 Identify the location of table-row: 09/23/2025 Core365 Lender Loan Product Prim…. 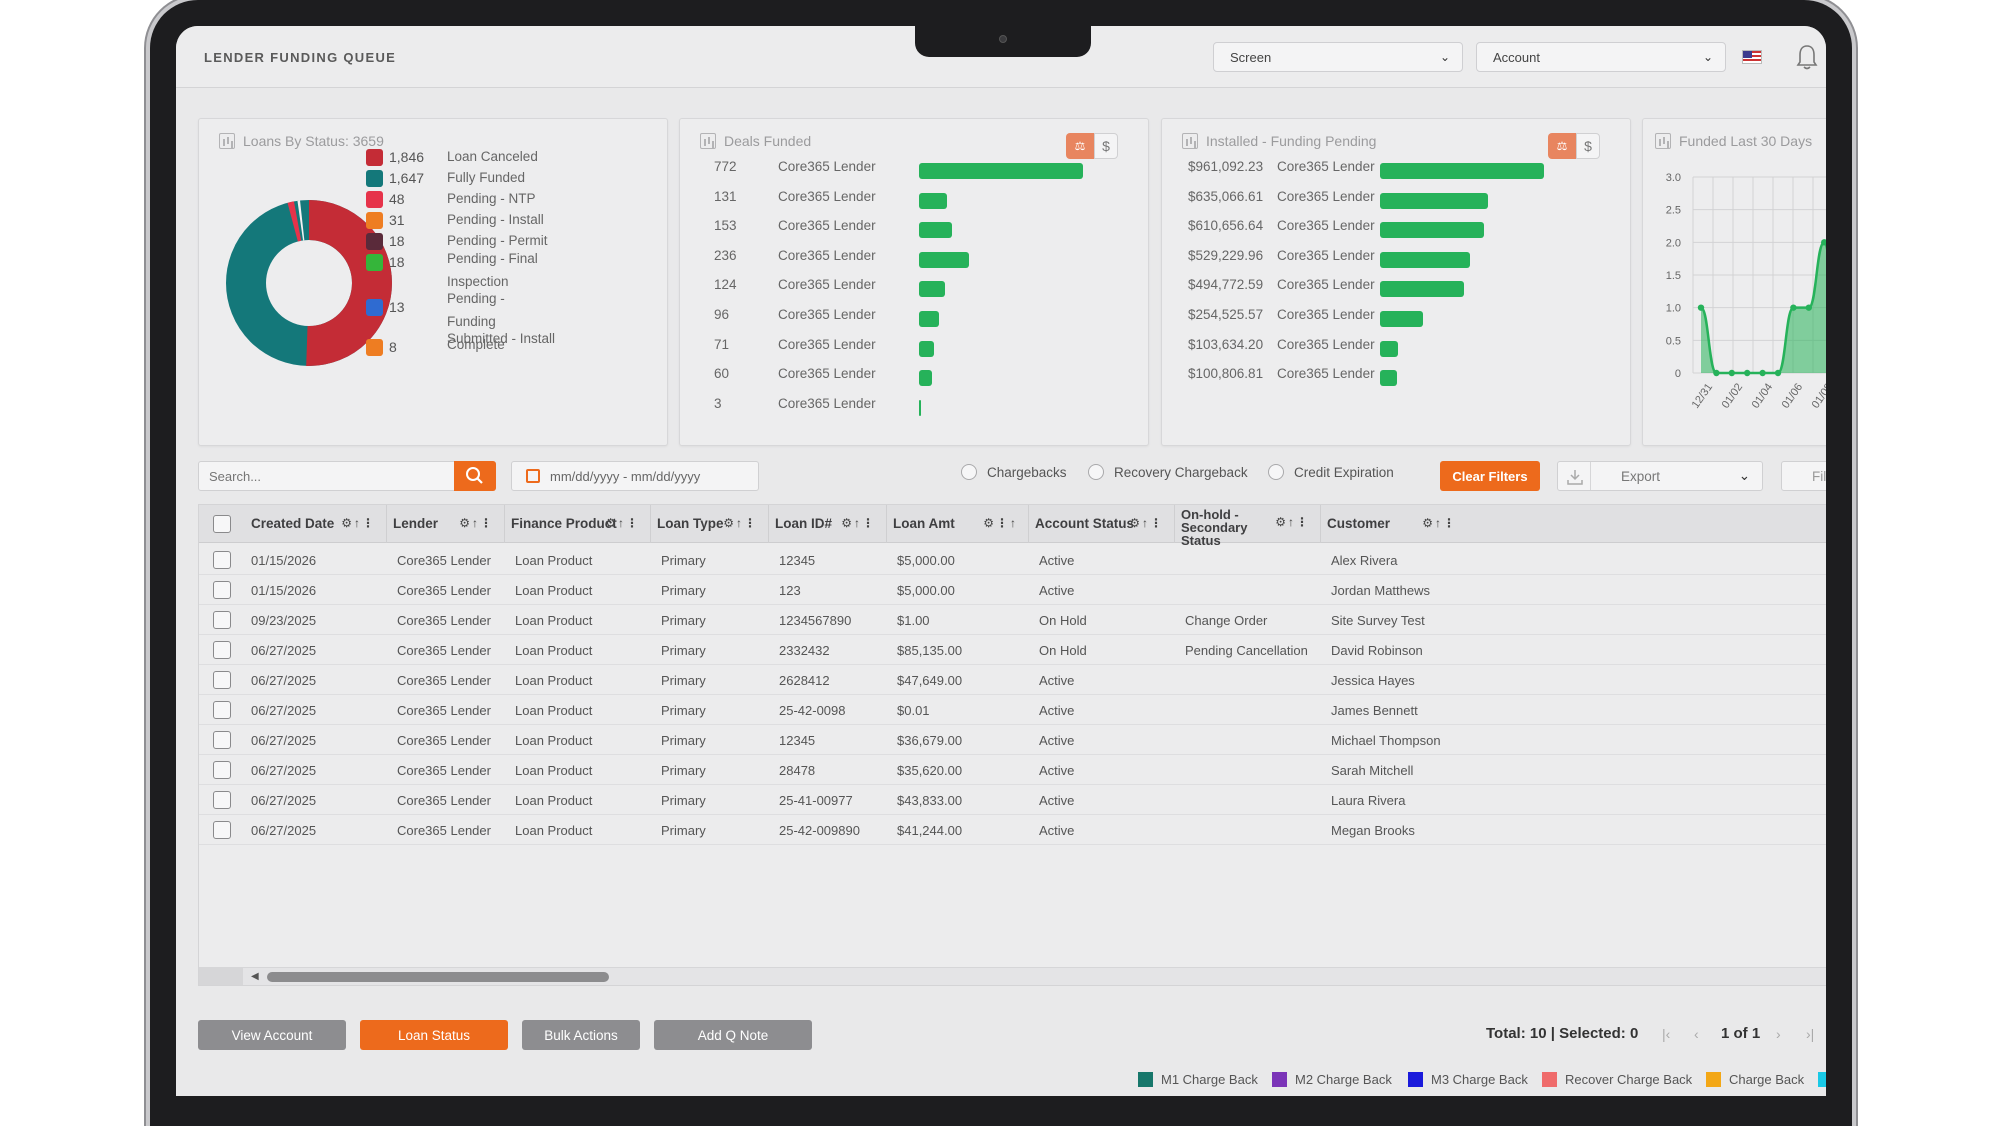
(1012, 620).